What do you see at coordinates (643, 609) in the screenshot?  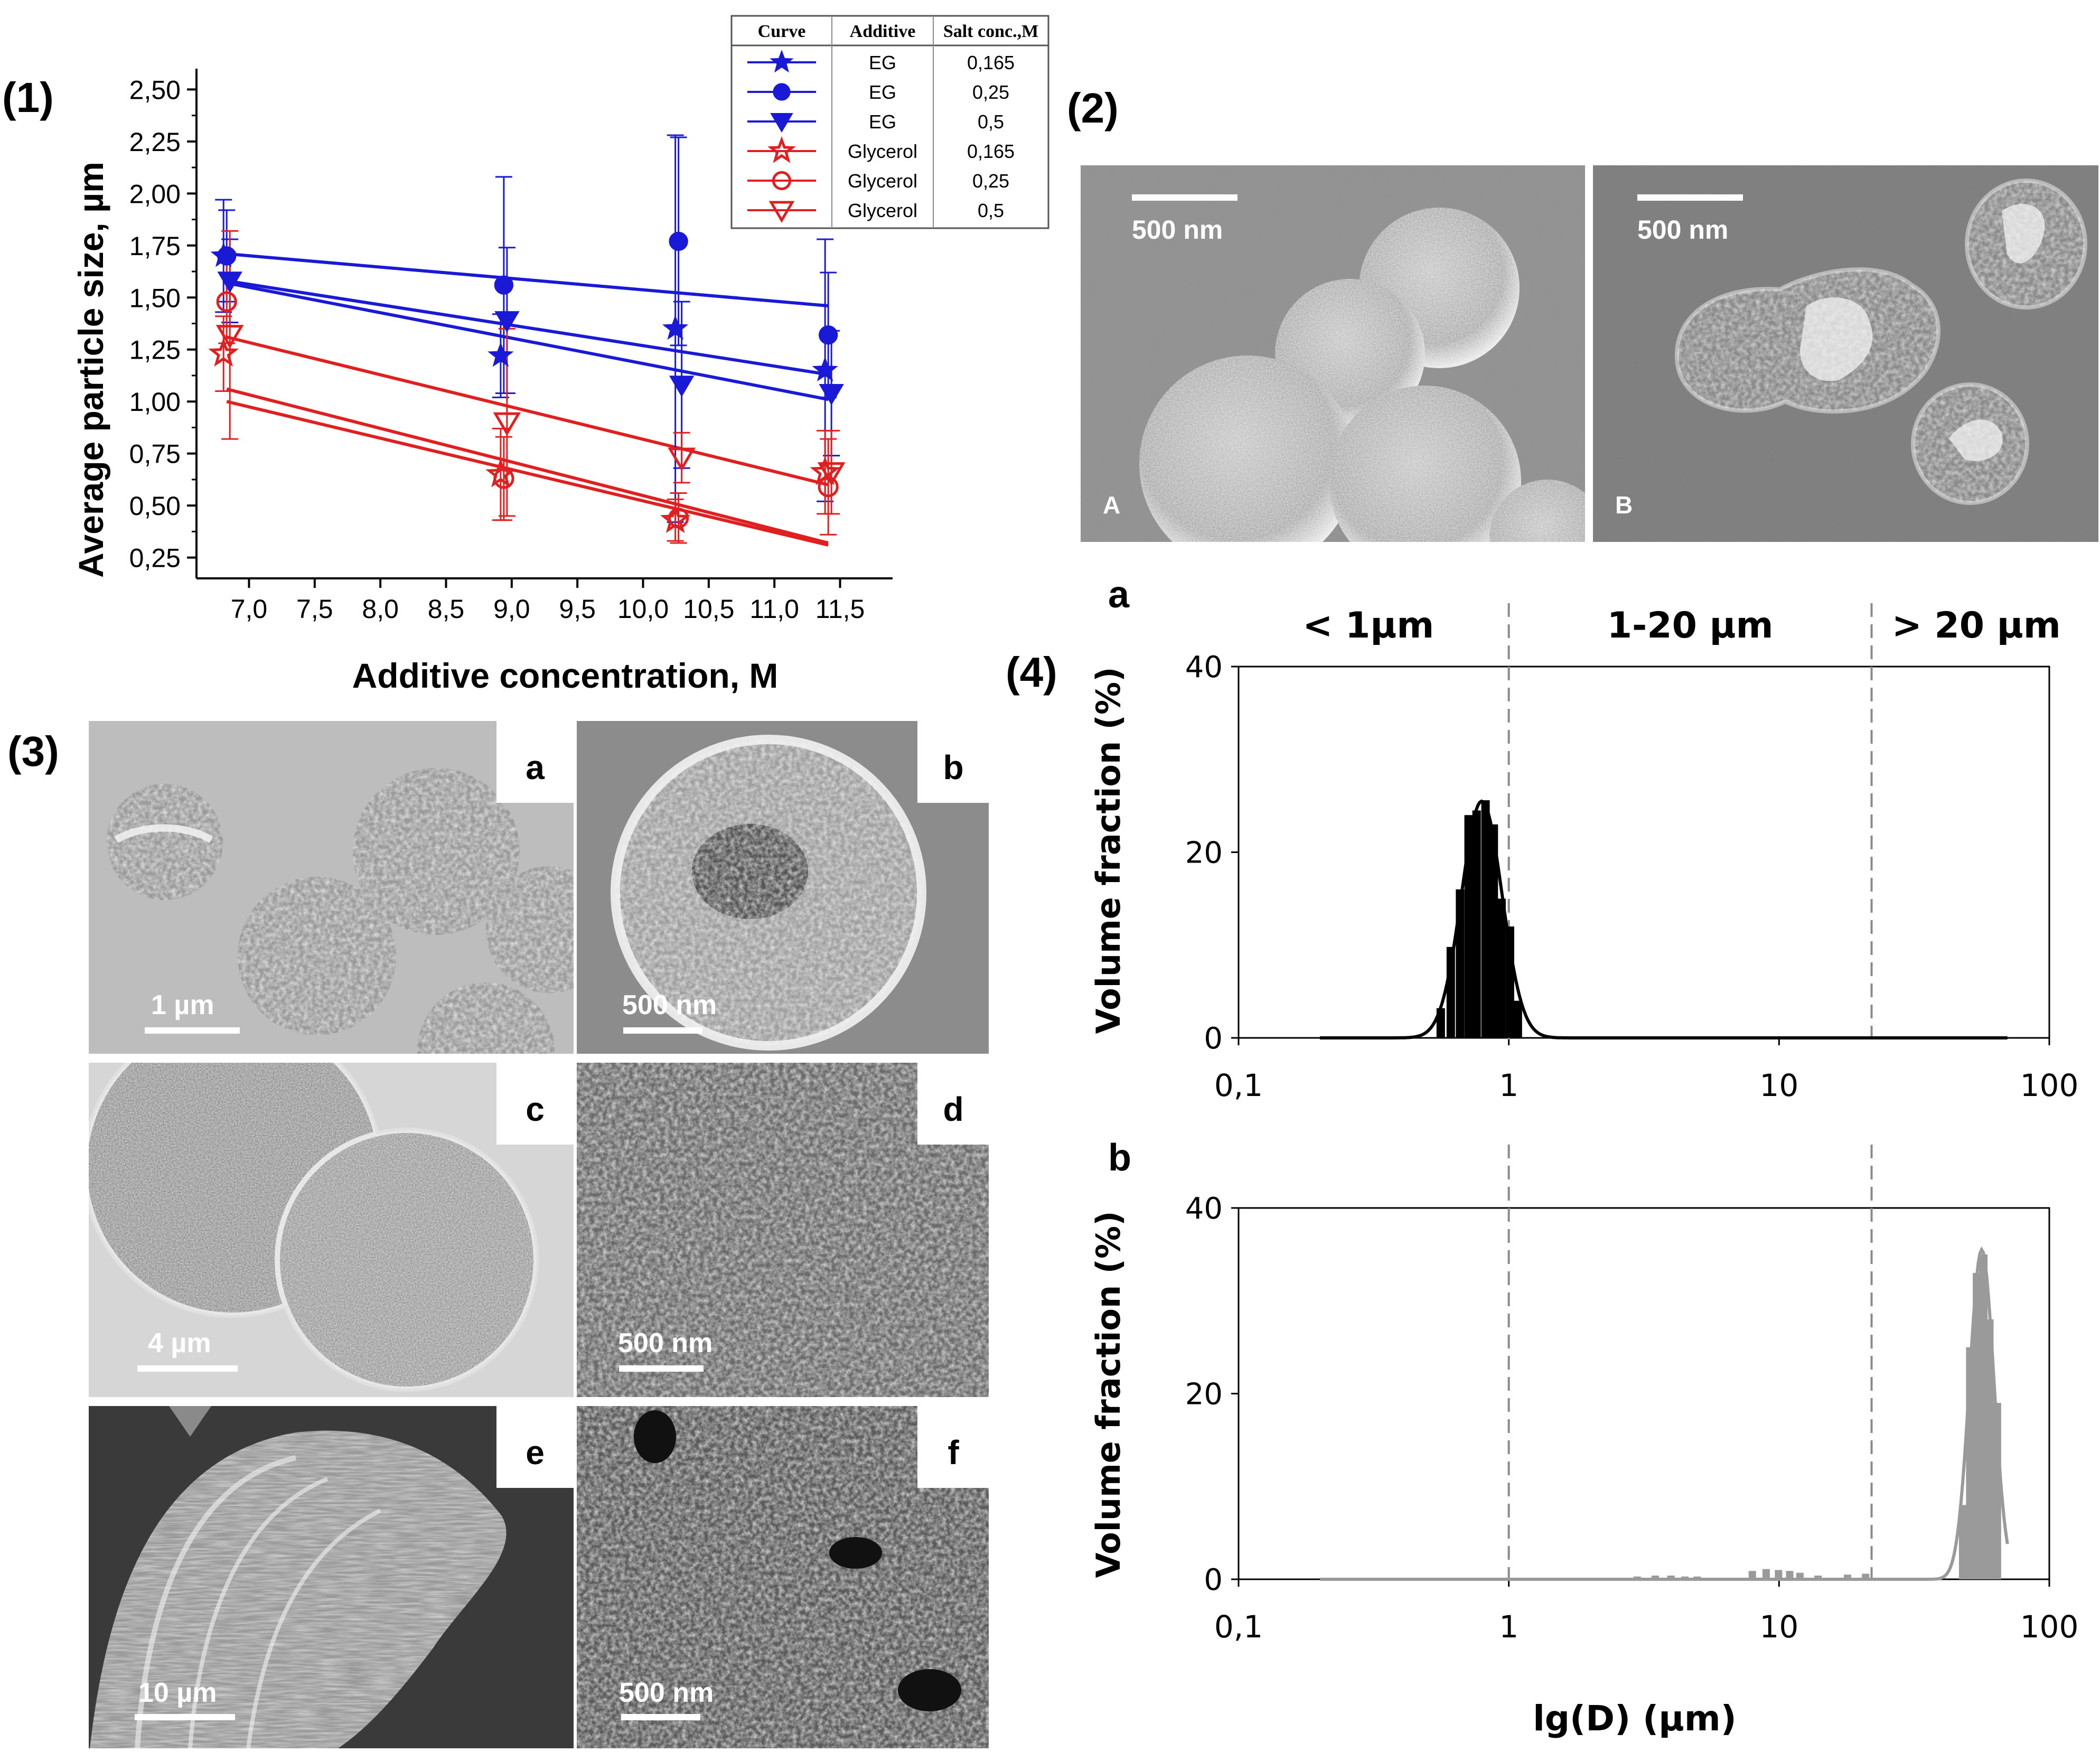 I see `chart1-x-tick-label: 10,0` at bounding box center [643, 609].